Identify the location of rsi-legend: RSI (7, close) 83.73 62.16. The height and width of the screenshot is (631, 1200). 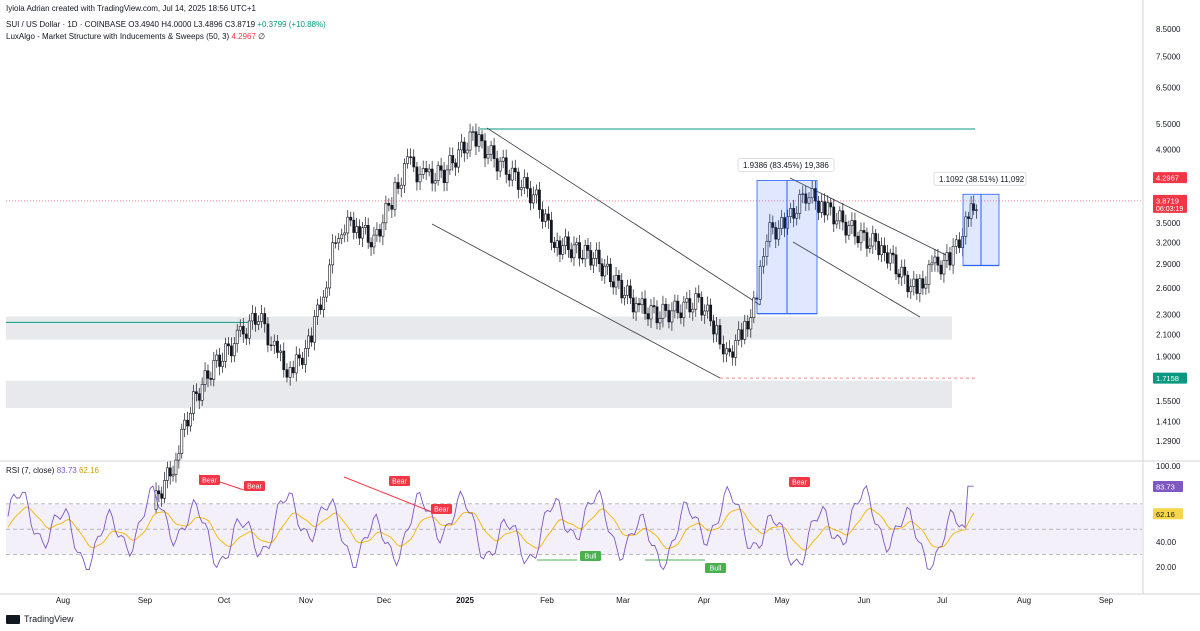
(52, 470).